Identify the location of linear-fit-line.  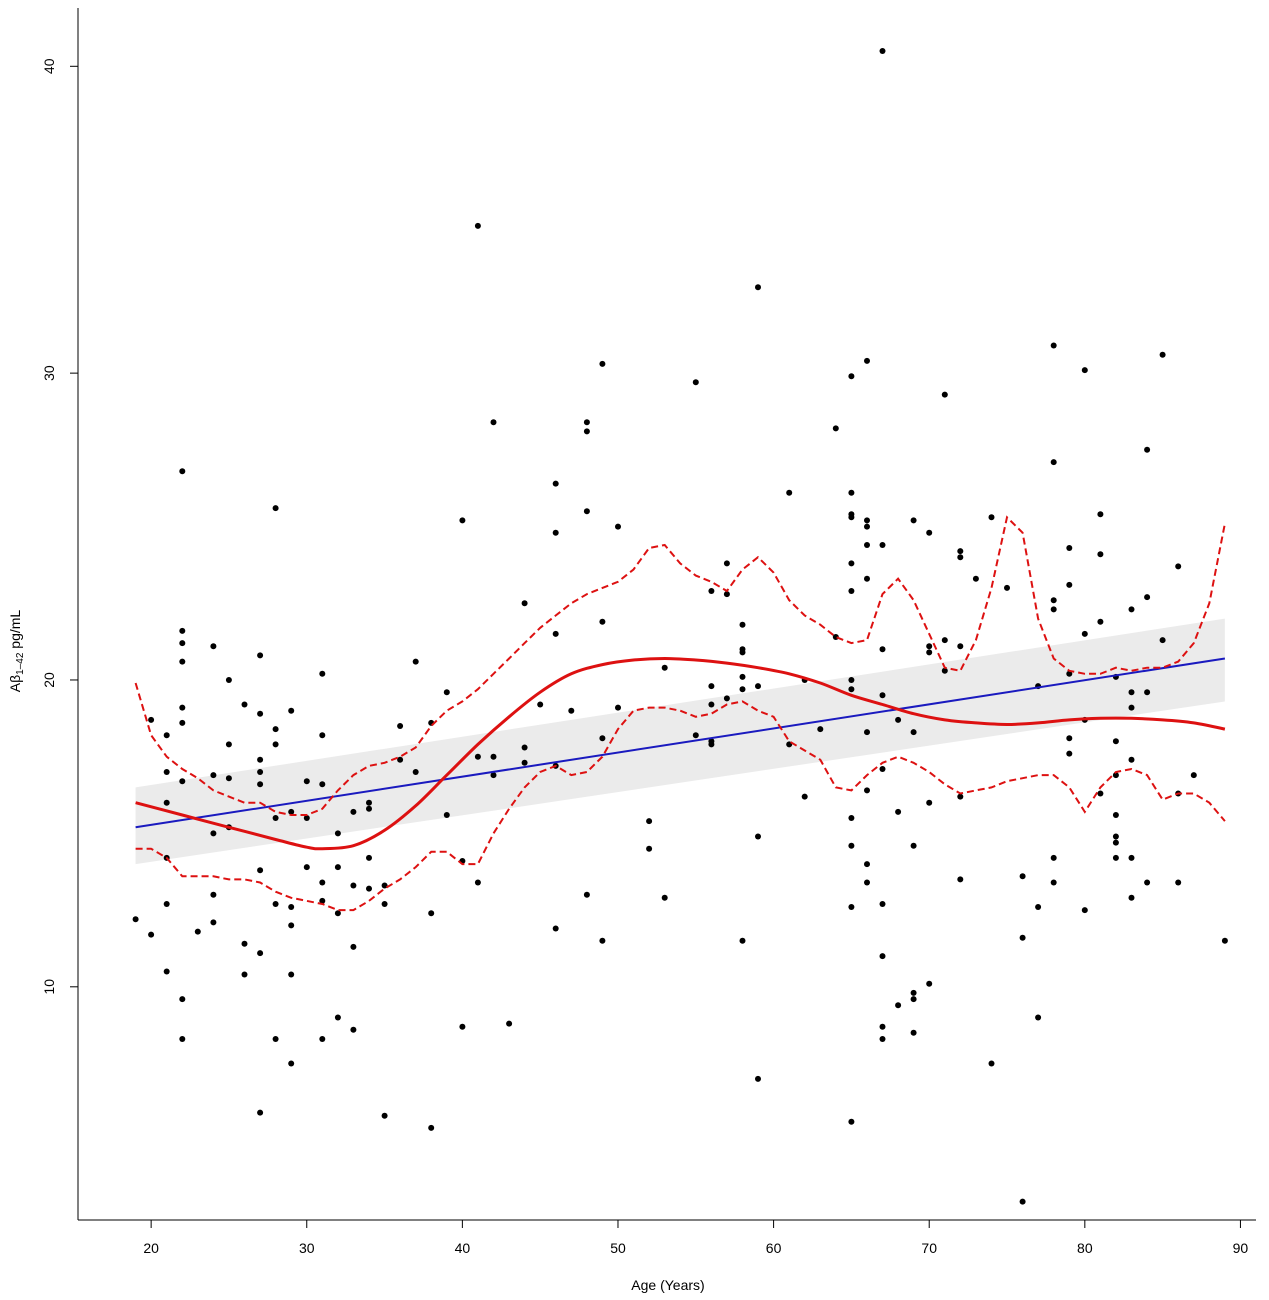
(680, 743).